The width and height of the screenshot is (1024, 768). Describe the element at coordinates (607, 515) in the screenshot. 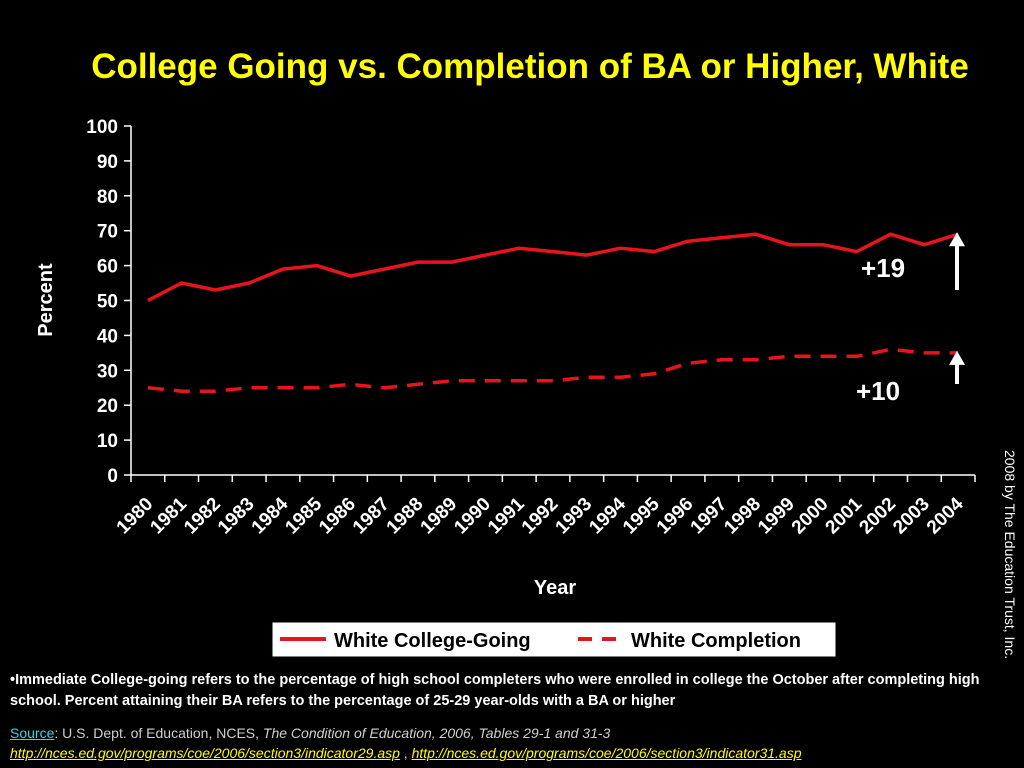

I see `x-tick-label: 1994` at that location.